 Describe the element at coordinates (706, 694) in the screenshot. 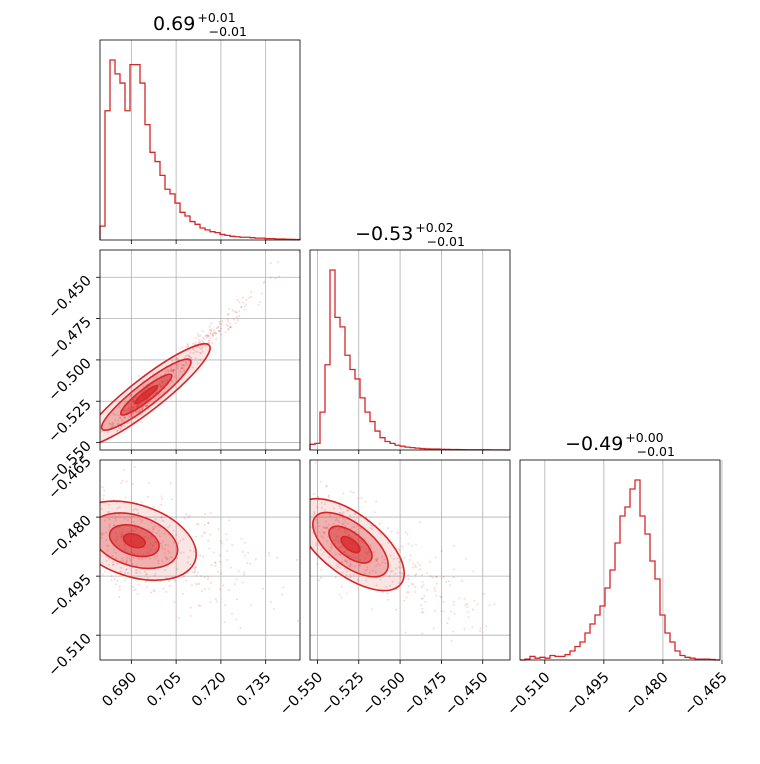

I see `tick-label: −0.465` at that location.